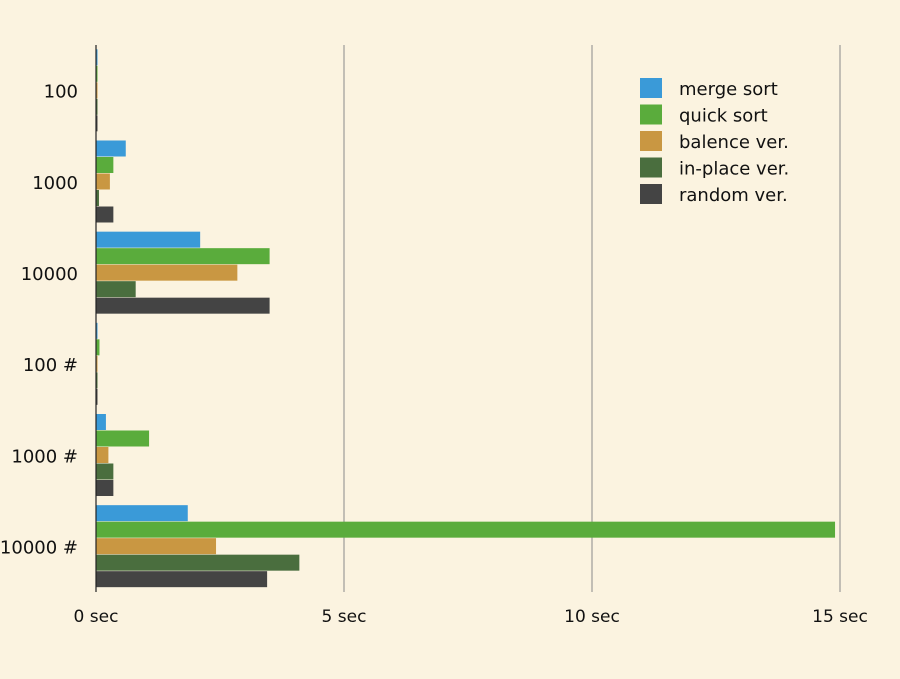  What do you see at coordinates (734, 142) in the screenshot?
I see `legend-label: balence ver.` at bounding box center [734, 142].